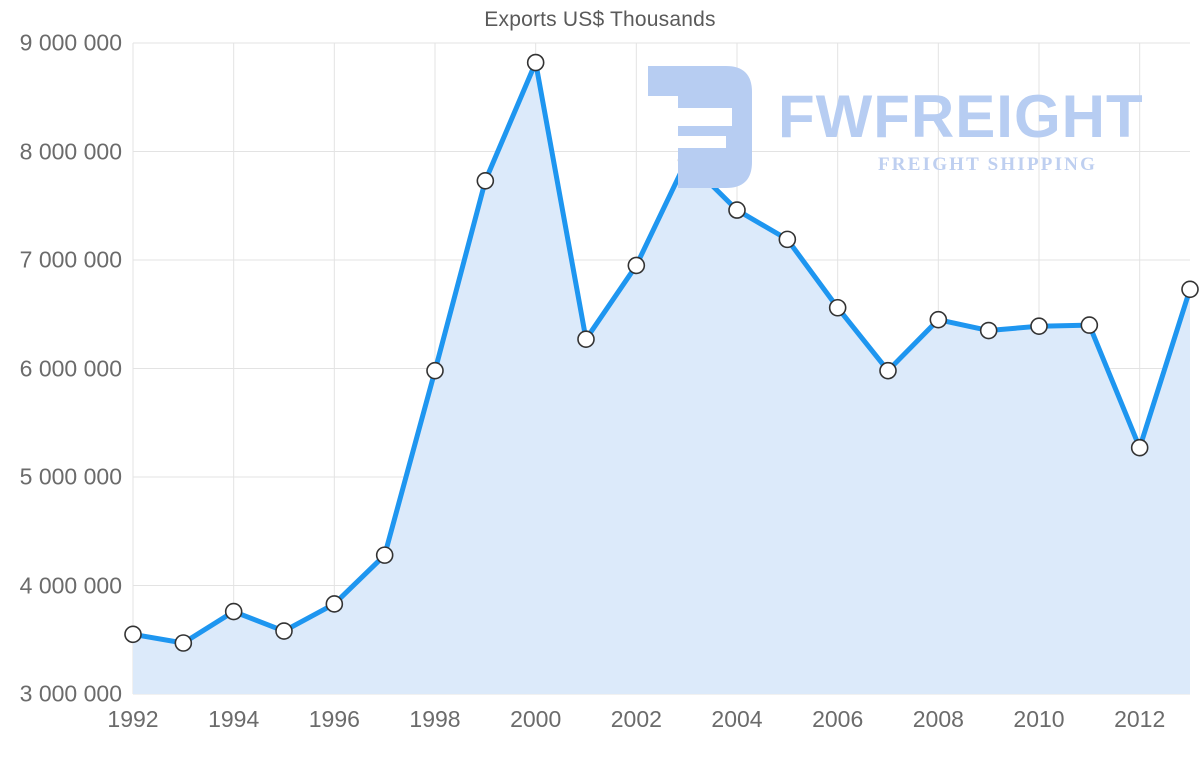  What do you see at coordinates (938, 719) in the screenshot?
I see `x-axis-tick-label: 2008` at bounding box center [938, 719].